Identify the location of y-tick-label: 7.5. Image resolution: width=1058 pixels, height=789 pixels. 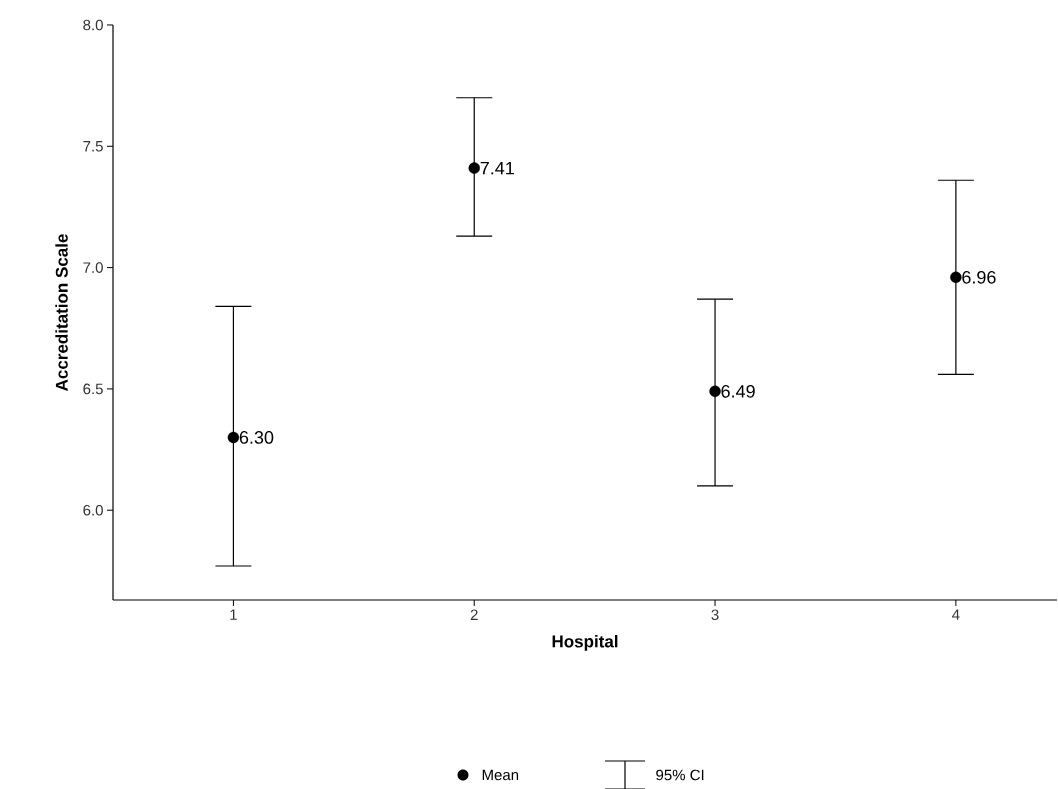
(93, 146).